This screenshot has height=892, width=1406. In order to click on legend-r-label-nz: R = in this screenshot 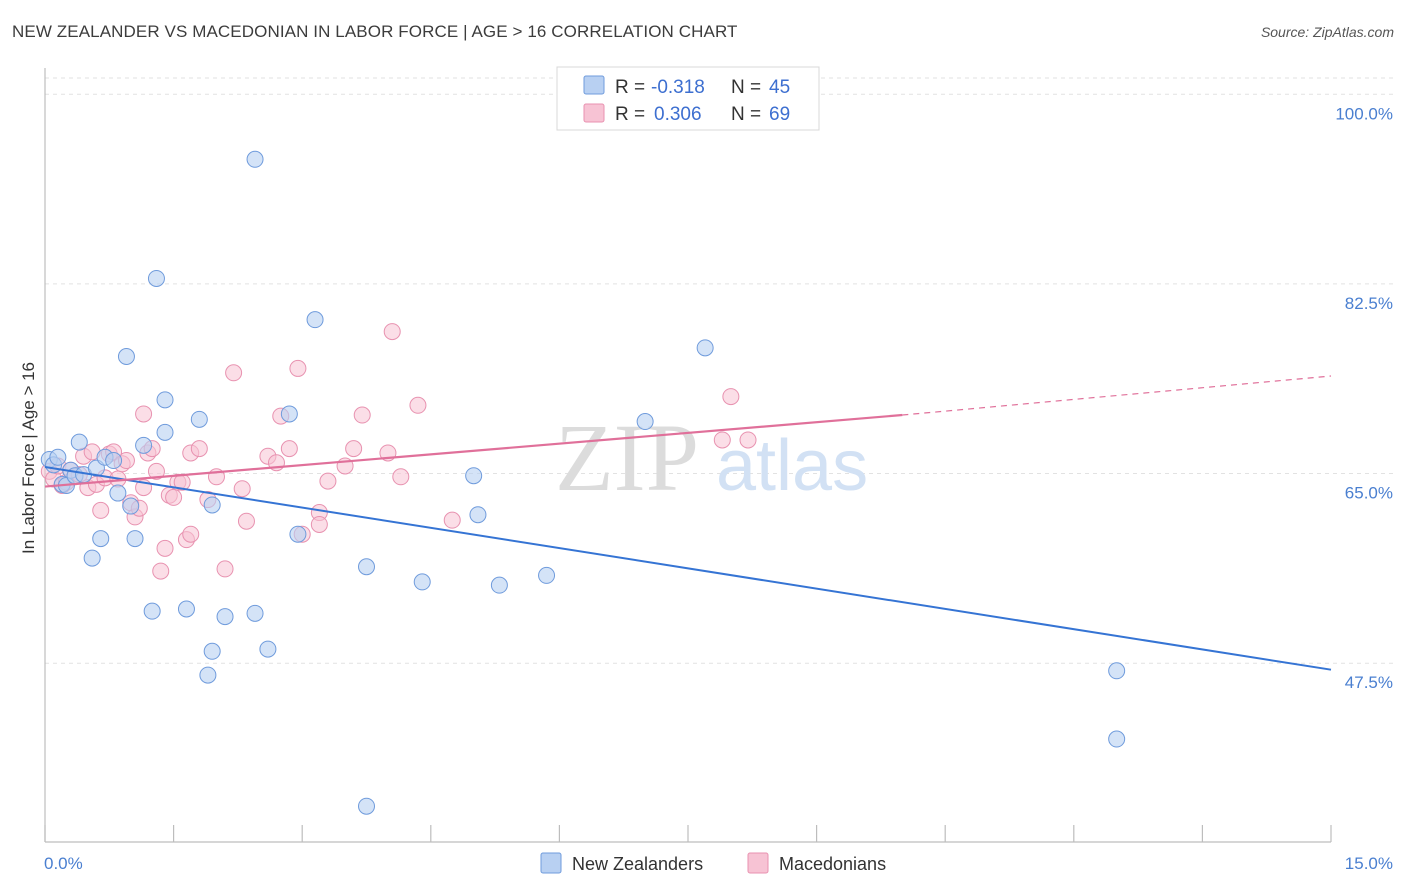, I will do `click(630, 87)`.